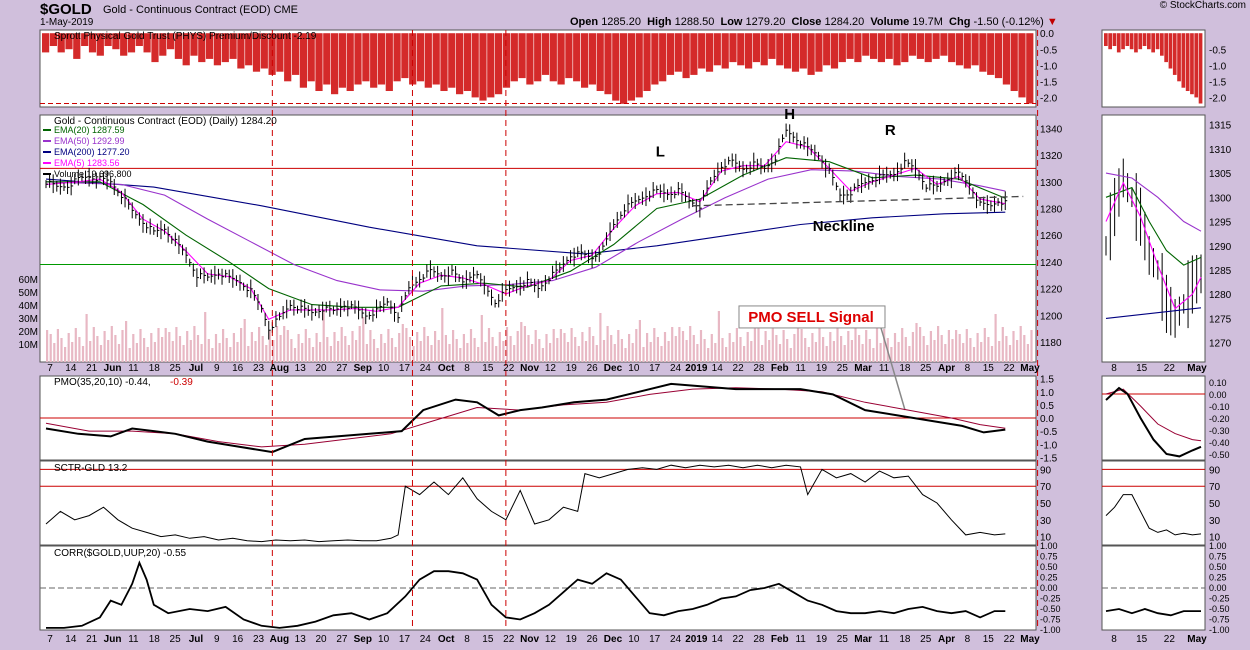 The image size is (1250, 650). Describe the element at coordinates (844, 22) in the screenshot. I see `close-value: 1284.20` at that location.